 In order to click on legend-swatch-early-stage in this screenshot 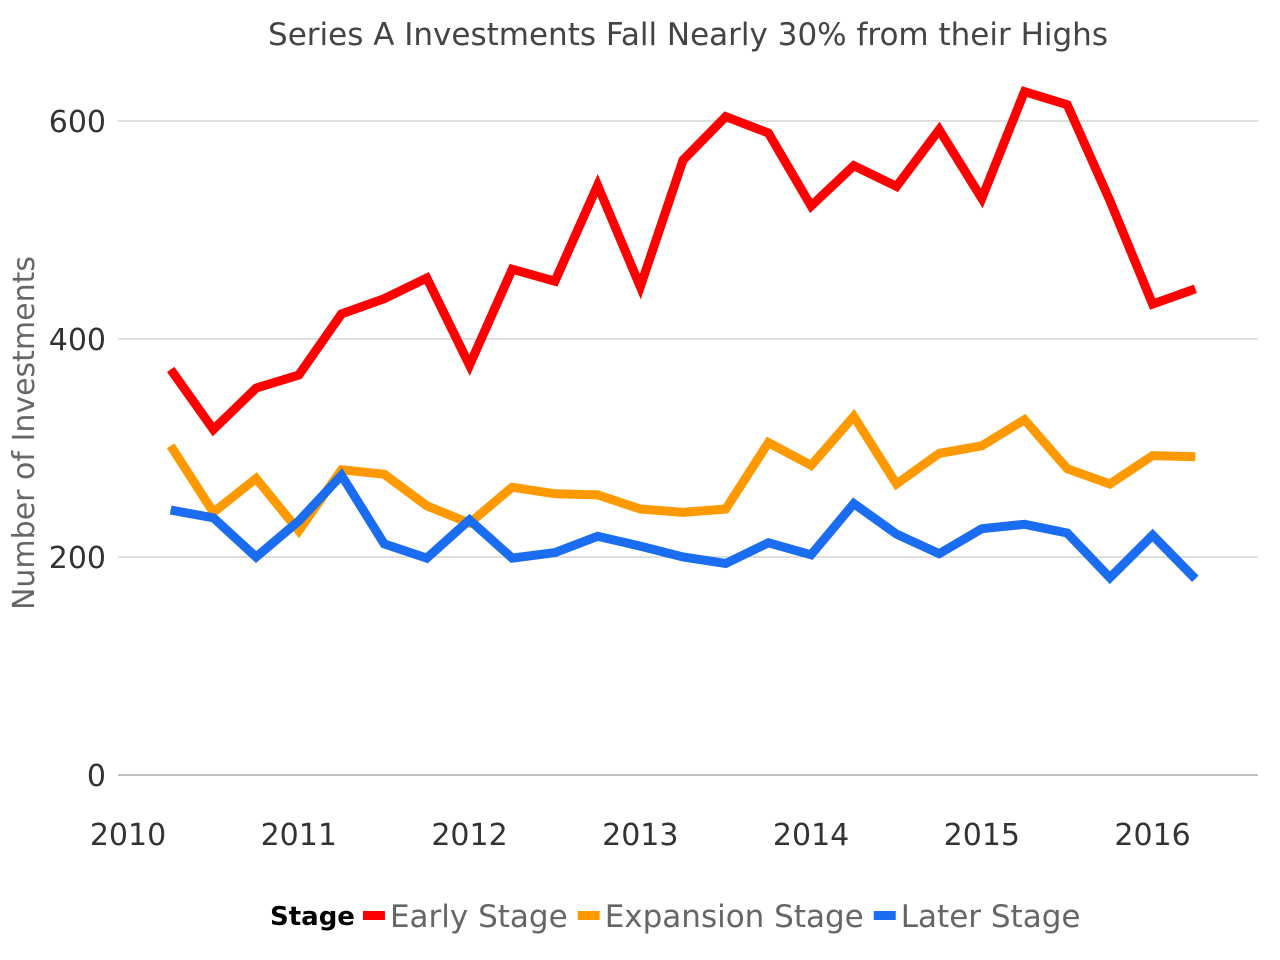, I will do `click(373, 915)`.